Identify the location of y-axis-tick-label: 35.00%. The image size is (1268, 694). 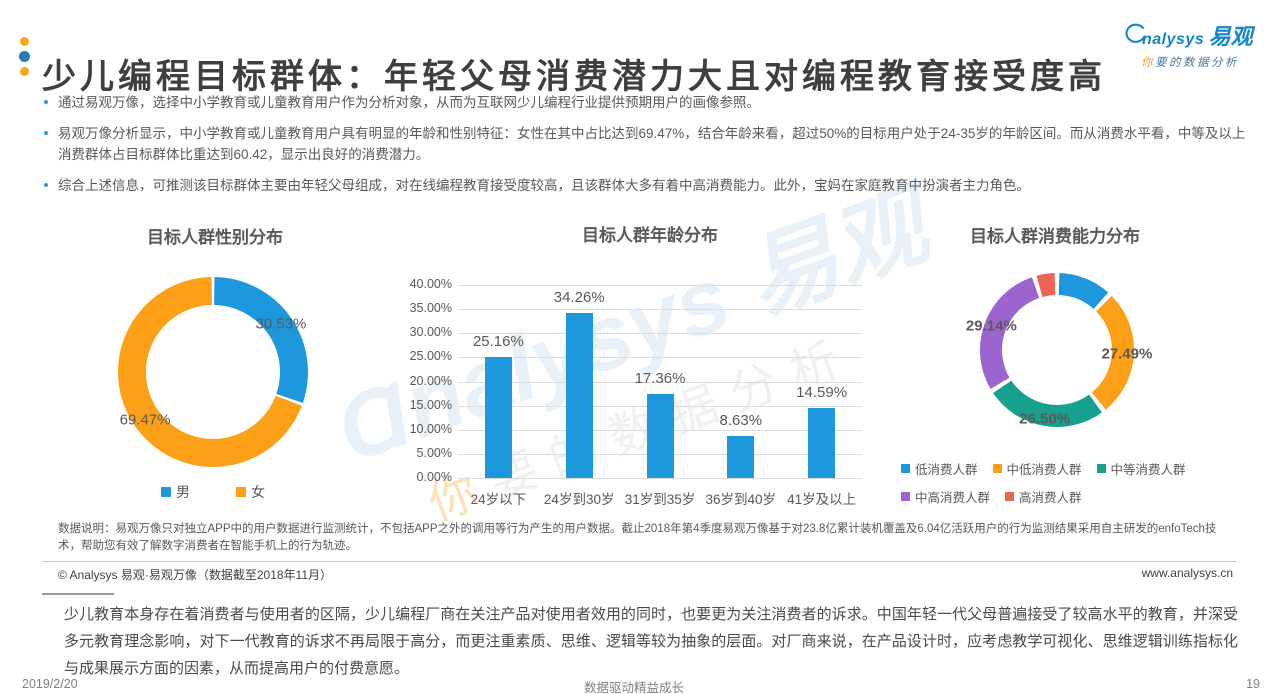
(430, 308).